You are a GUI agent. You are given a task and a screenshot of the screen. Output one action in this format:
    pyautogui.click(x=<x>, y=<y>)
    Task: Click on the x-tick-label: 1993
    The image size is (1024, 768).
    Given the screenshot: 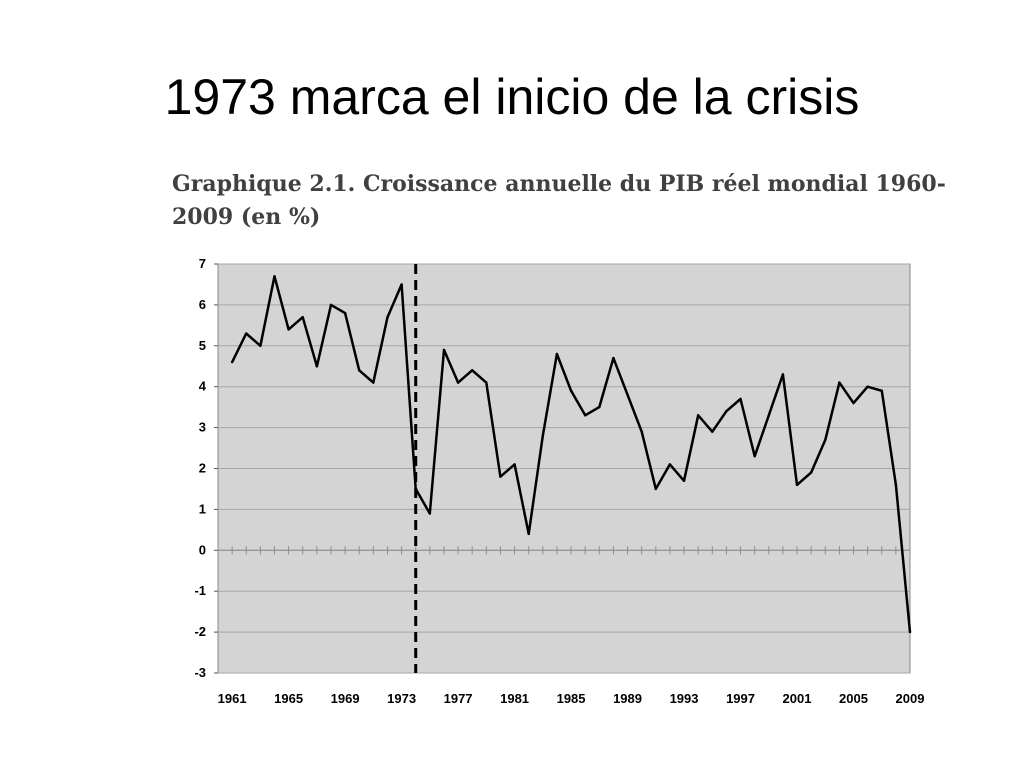 What is the action you would take?
    pyautogui.click(x=684, y=698)
    